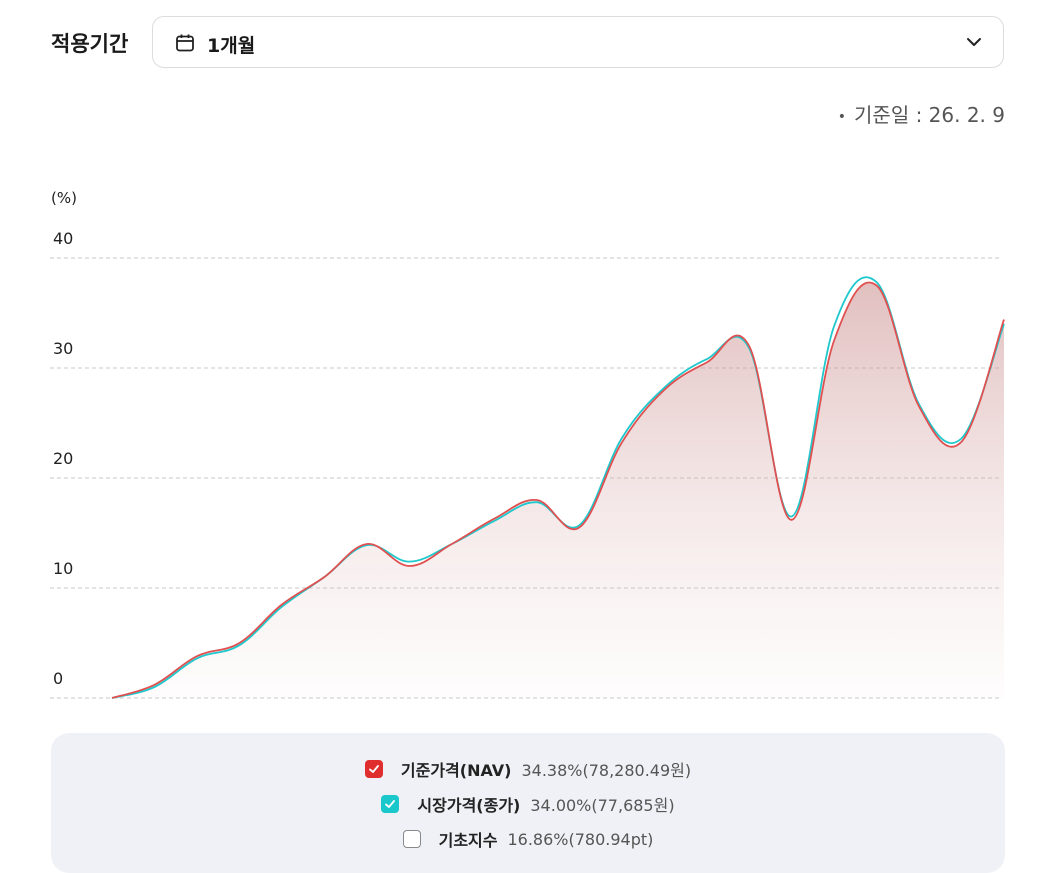 This screenshot has width=1064, height=873. I want to click on checkbox-unchecked-icon, so click(411, 839).